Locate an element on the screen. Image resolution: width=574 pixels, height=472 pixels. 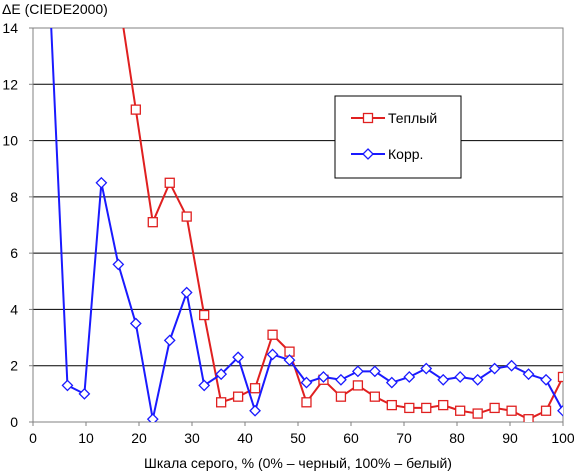
x-tick-label-0: 0 is located at coordinates (33, 438).